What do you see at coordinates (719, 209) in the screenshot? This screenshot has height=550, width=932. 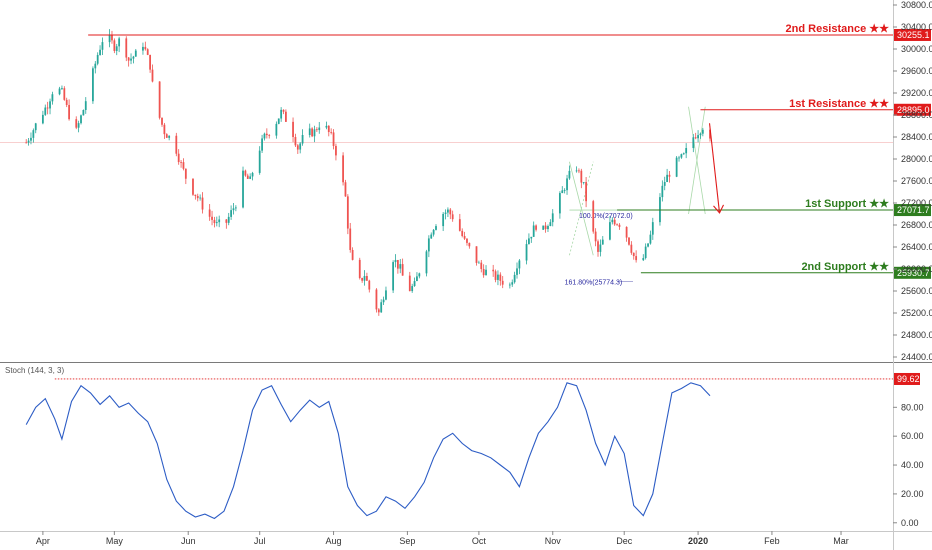 I see `projection-arrow-head` at bounding box center [719, 209].